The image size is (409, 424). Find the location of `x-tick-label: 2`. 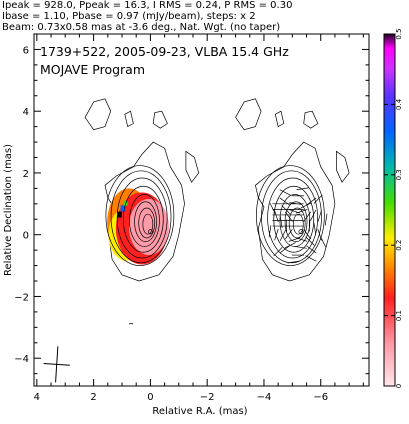

x-tick-label: 2 is located at coordinates (93, 397).